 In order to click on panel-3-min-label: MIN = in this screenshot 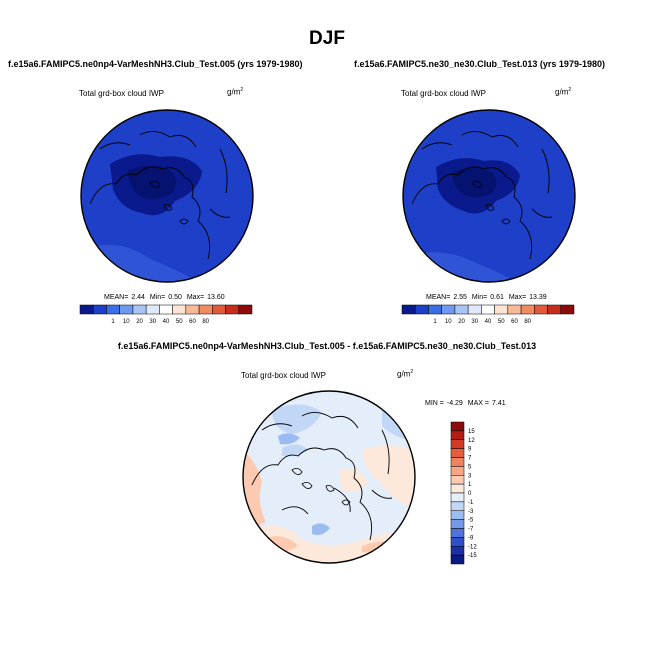, I will do `click(434, 403)`.